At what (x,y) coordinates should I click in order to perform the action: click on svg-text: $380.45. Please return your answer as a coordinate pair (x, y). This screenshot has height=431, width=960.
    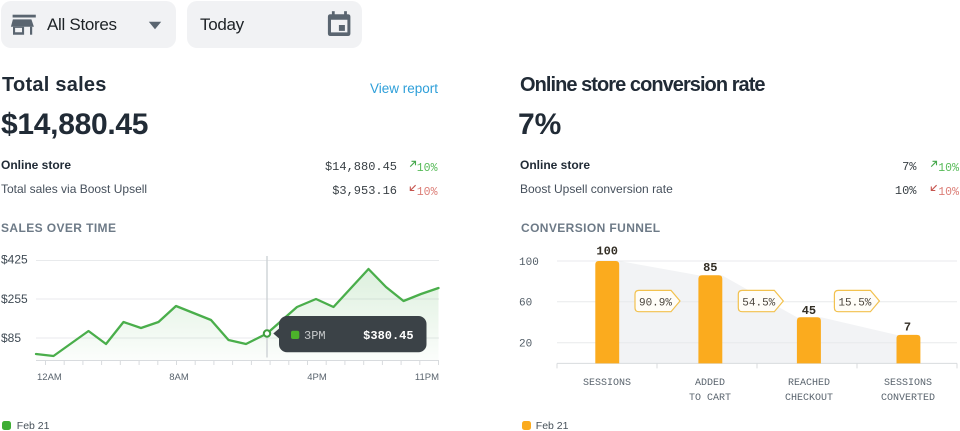
    Looking at the image, I should click on (388, 336).